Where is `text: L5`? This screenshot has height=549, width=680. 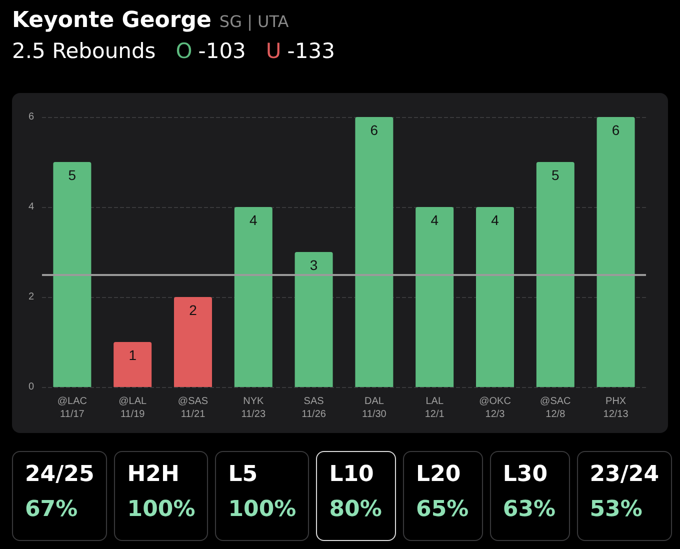 text: L5 is located at coordinates (243, 474).